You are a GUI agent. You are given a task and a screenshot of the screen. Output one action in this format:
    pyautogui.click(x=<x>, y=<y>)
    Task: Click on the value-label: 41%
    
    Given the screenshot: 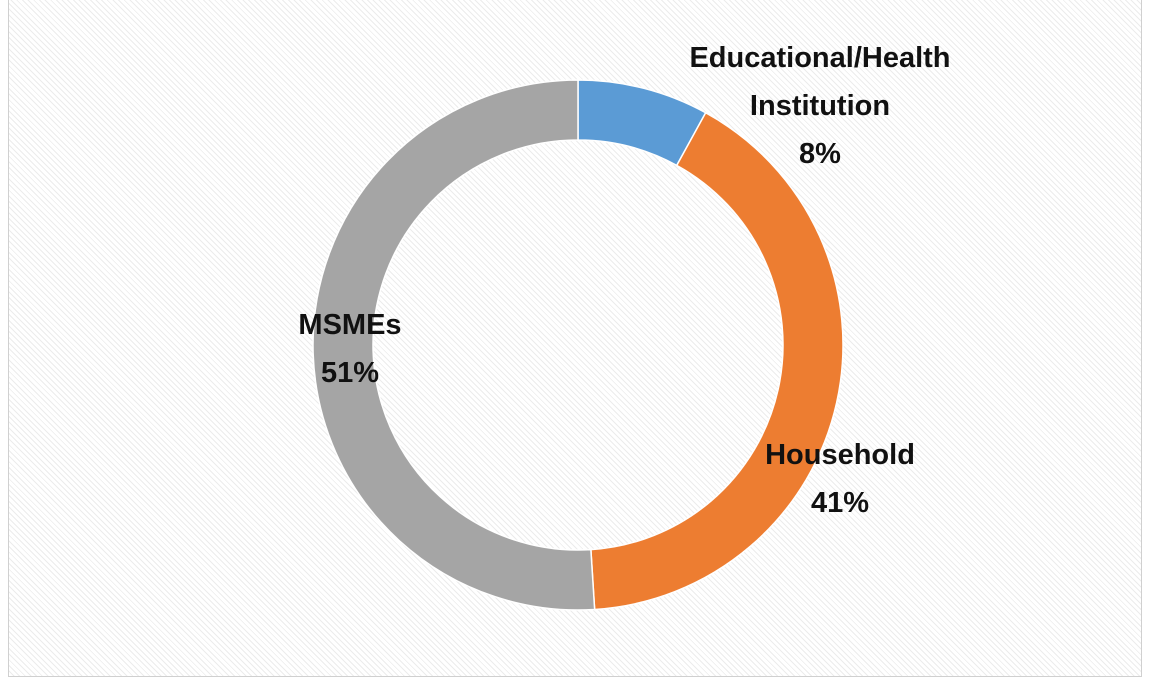 What is the action you would take?
    pyautogui.click(x=840, y=503)
    